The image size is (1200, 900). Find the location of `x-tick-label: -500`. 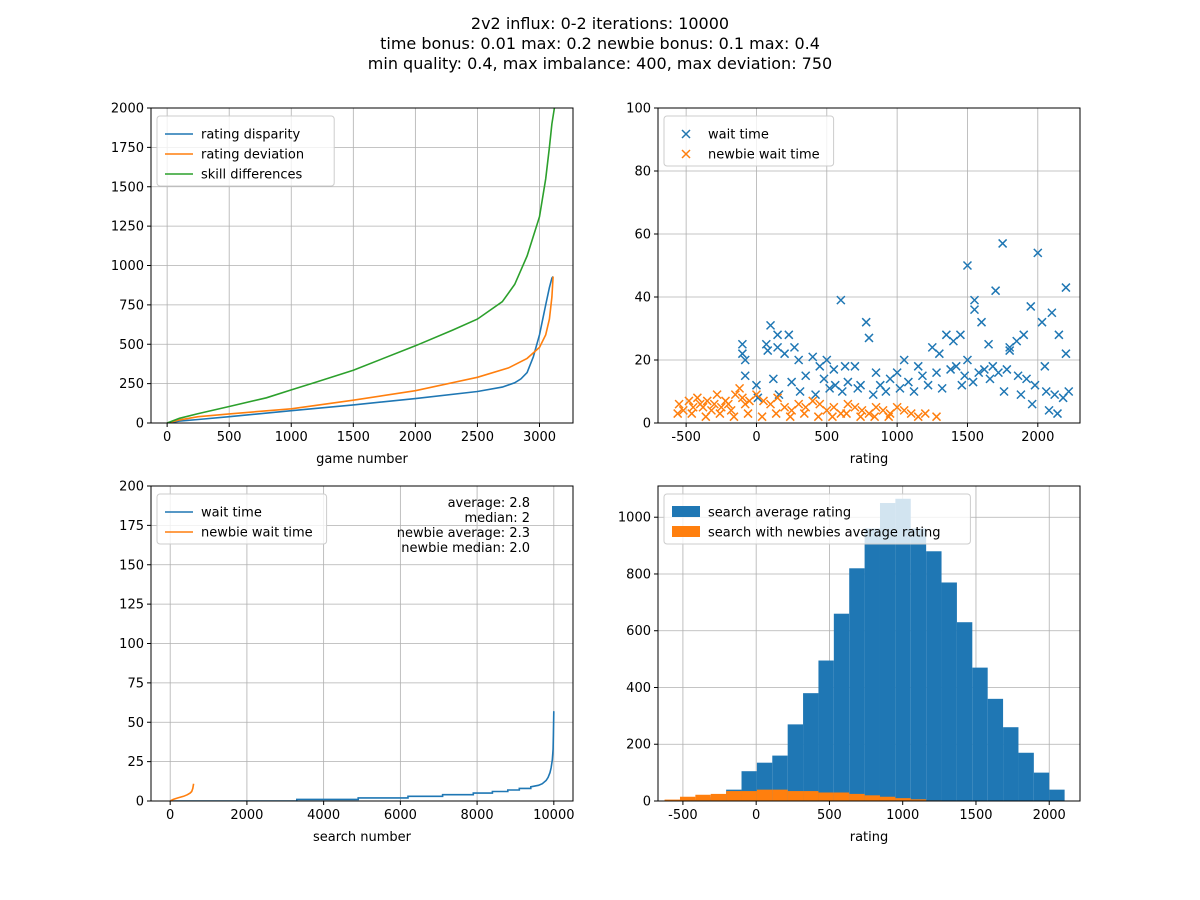

x-tick-label: -500 is located at coordinates (683, 815).